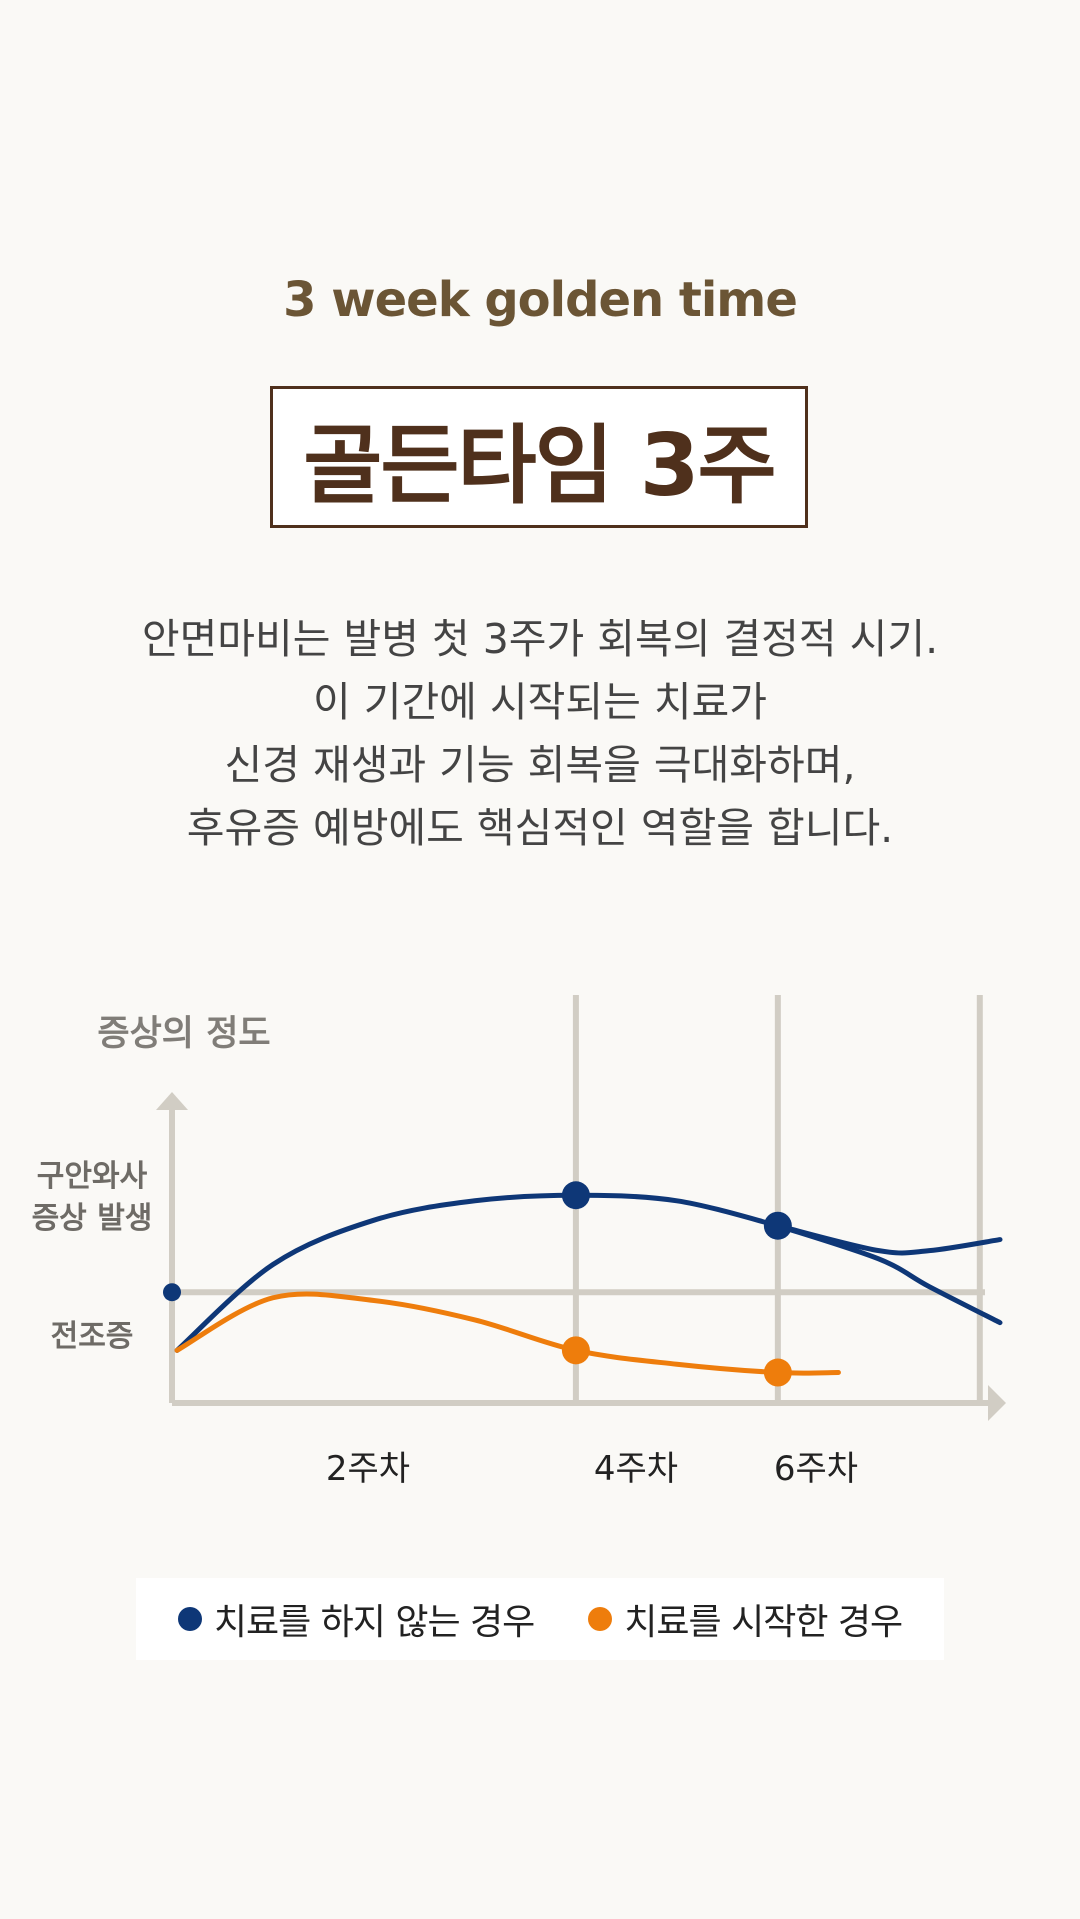 The image size is (1080, 1919). Describe the element at coordinates (183, 1034) in the screenshot. I see `y-axis-label: 증상의 정도` at that location.